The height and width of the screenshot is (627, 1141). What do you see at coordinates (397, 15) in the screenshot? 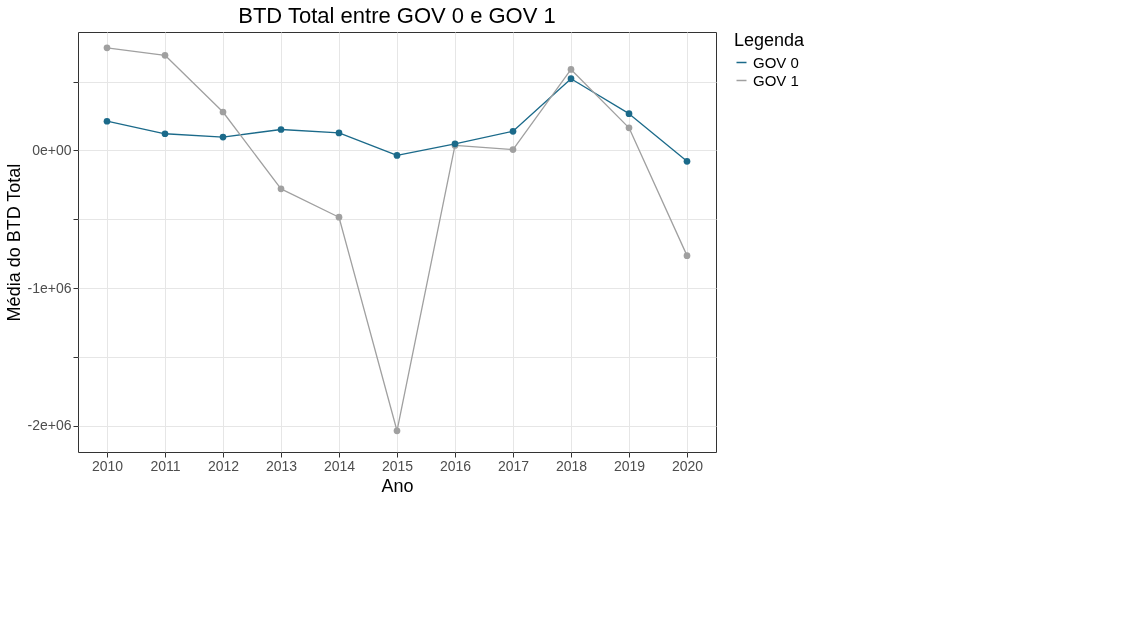
I see `chart-title: BTD Total entre GOV 0 e GOV 1` at bounding box center [397, 15].